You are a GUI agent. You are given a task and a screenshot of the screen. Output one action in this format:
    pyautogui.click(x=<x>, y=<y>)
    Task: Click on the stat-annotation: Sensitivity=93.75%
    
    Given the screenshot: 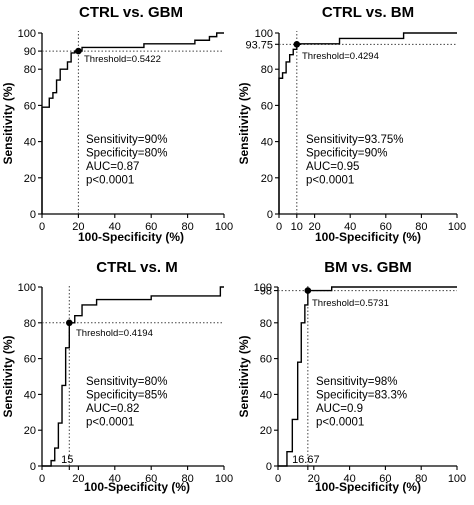 What is the action you would take?
    pyautogui.click(x=355, y=140)
    